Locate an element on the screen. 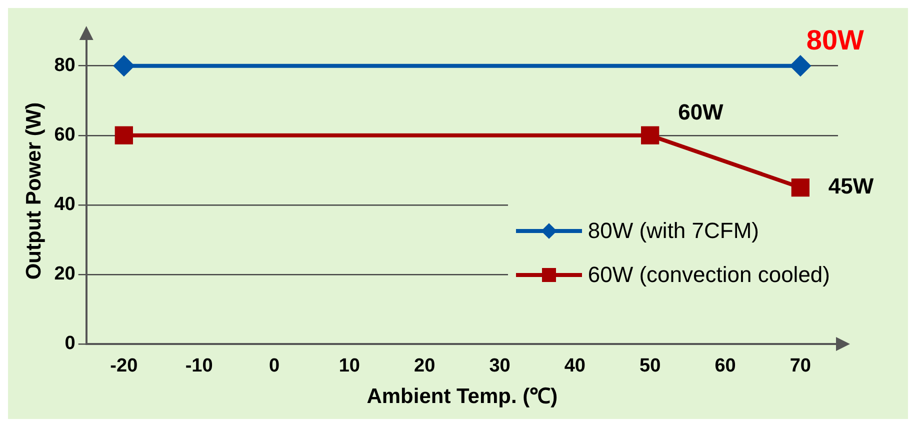  y-tick-label: 0 is located at coordinates (70, 343).